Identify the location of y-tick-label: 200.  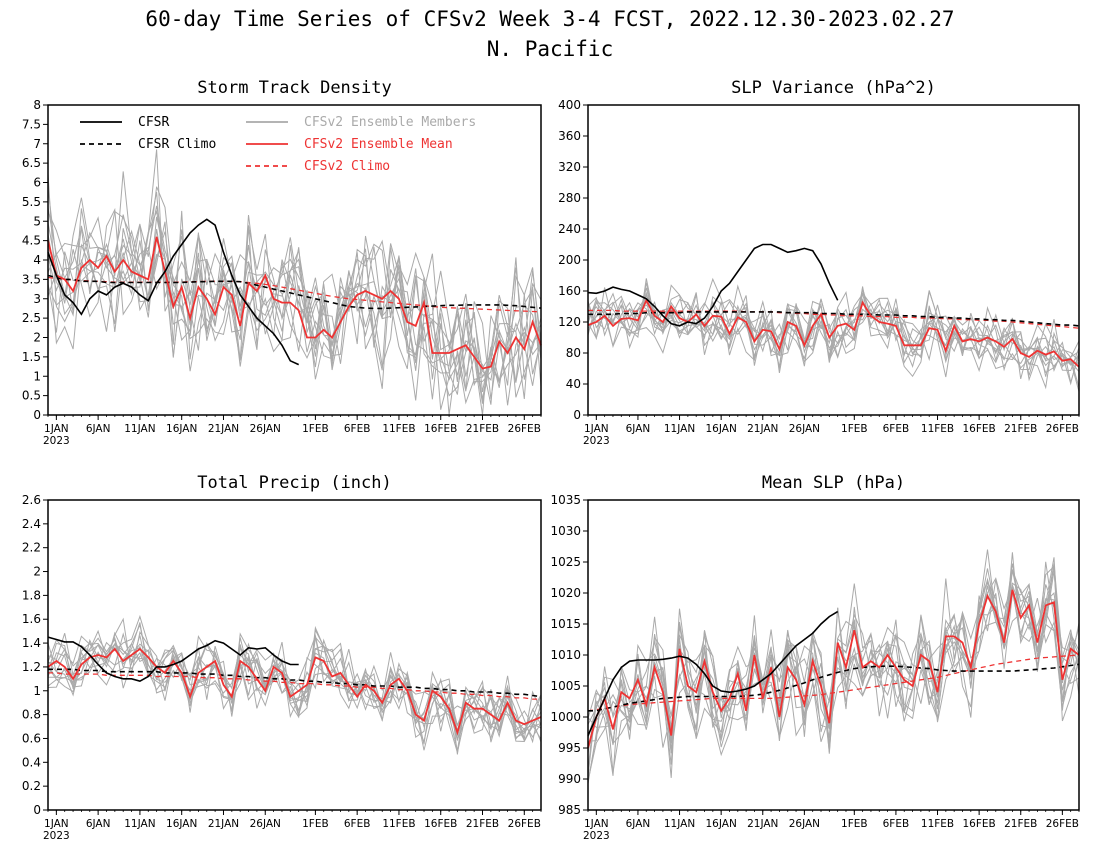
(569, 260).